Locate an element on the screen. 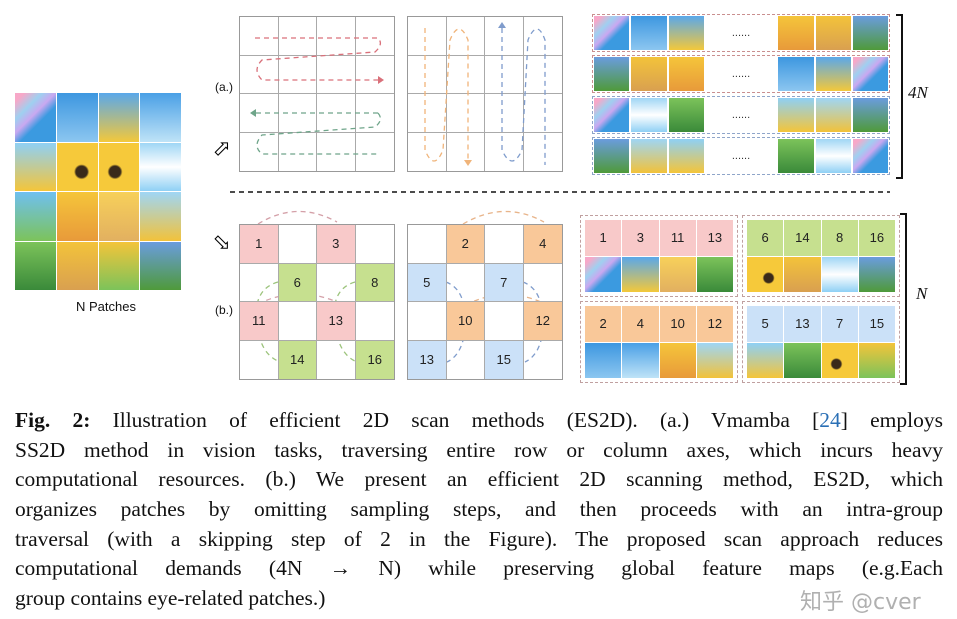 The height and width of the screenshot is (619, 957). es2d-grid-left: 1 3 6 8 11 13 14 16 is located at coordinates (317, 302).